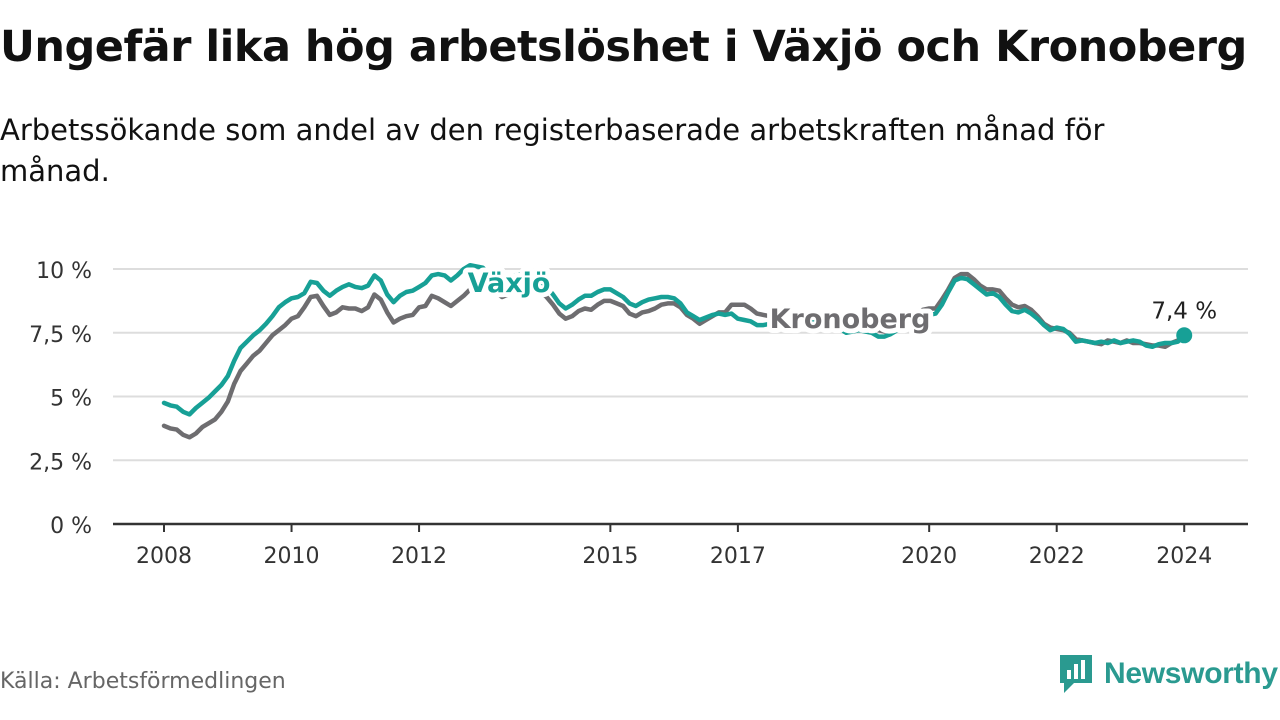 This screenshot has height=720, width=1280. I want to click on y-tick-label: 5 %, so click(71, 399).